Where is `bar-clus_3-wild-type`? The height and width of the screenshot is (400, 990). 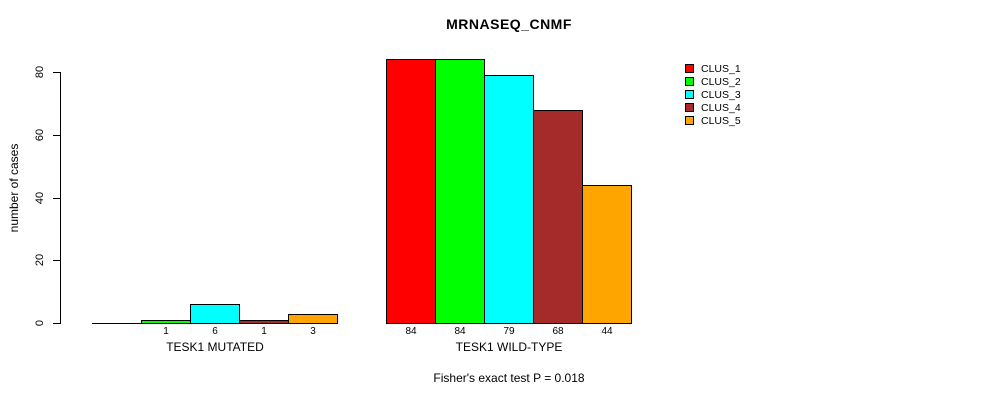
bar-clus_3-wild-type is located at coordinates (509, 199).